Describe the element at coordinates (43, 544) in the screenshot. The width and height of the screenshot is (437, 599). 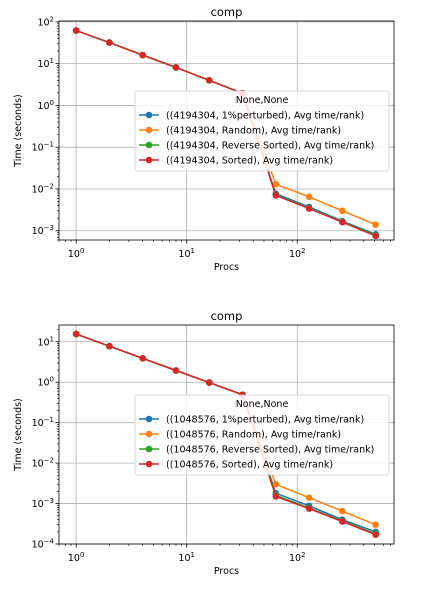
I see `y-tick-label: 10⁻⁴` at that location.